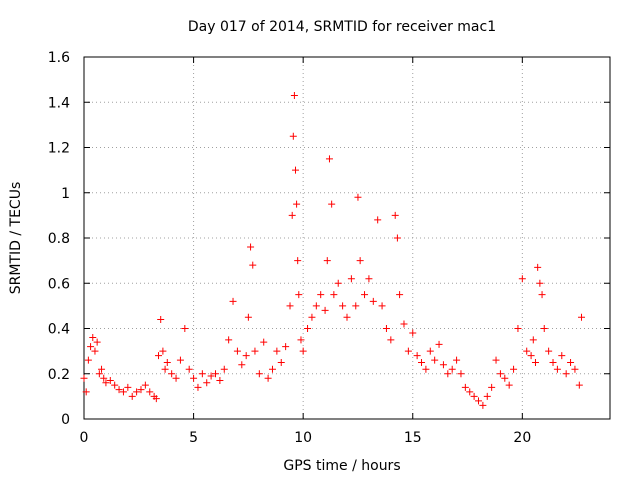 This screenshot has height=480, width=640. Describe the element at coordinates (65, 420) in the screenshot. I see `y-tick-label: 0` at that location.